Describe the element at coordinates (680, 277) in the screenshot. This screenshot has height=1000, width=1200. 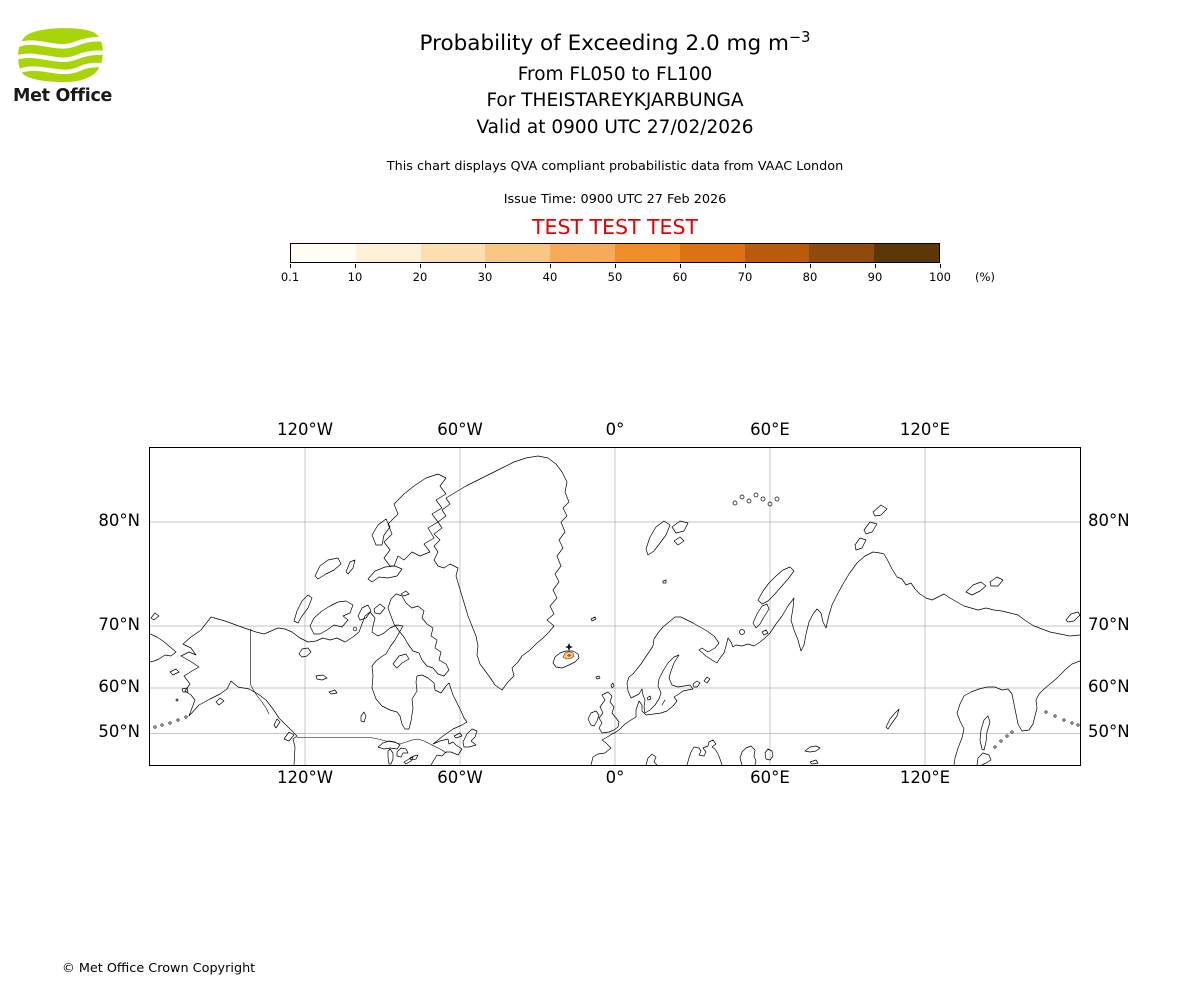
I see `colorbar-label: 60` at that location.